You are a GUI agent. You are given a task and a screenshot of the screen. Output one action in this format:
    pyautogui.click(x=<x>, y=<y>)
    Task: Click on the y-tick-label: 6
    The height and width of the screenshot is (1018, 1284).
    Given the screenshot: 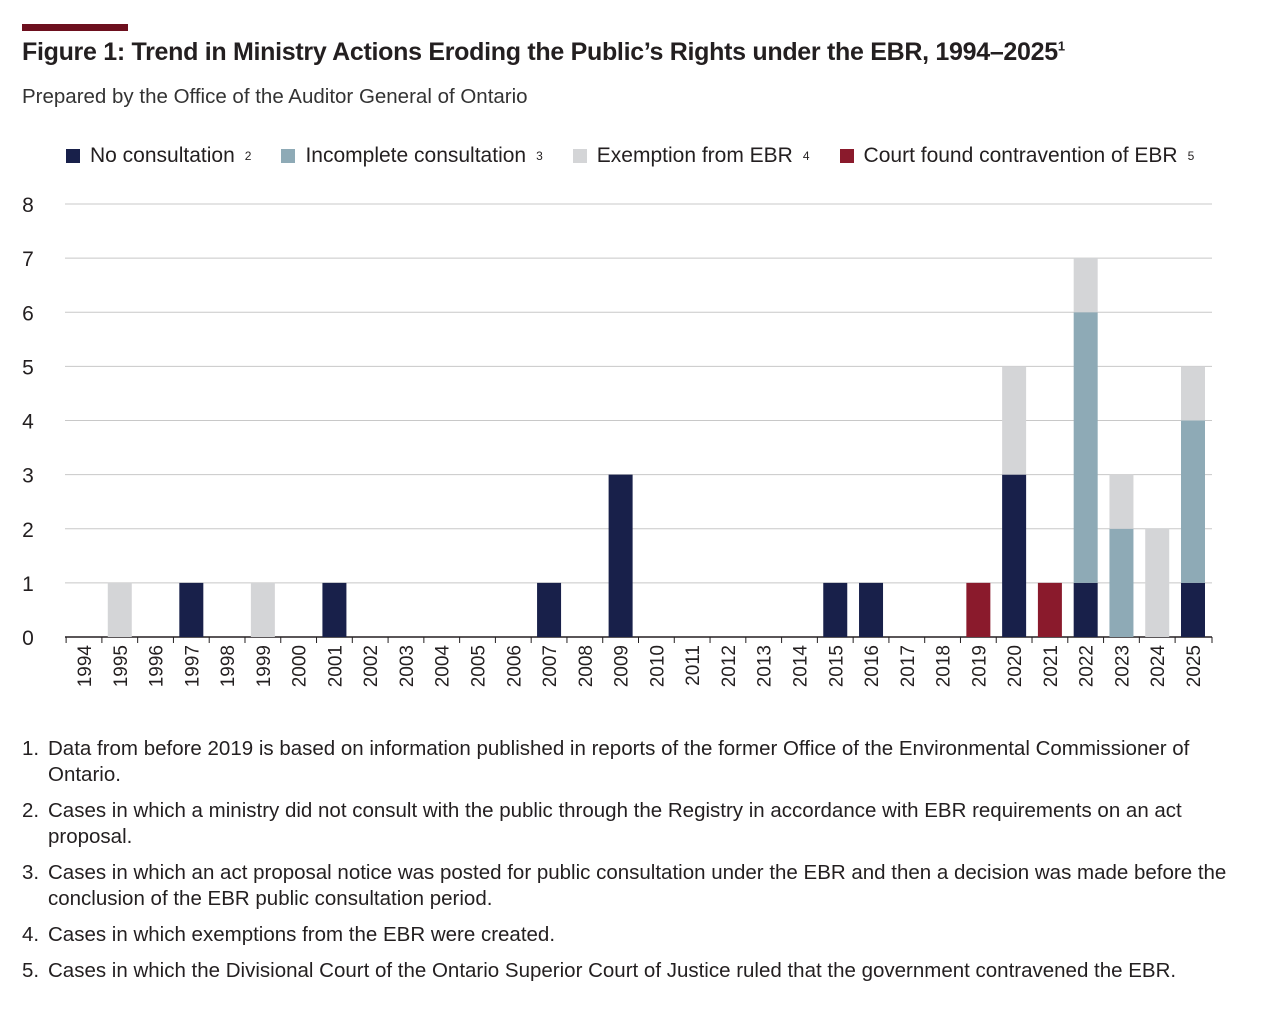 What is the action you would take?
    pyautogui.click(x=28, y=313)
    